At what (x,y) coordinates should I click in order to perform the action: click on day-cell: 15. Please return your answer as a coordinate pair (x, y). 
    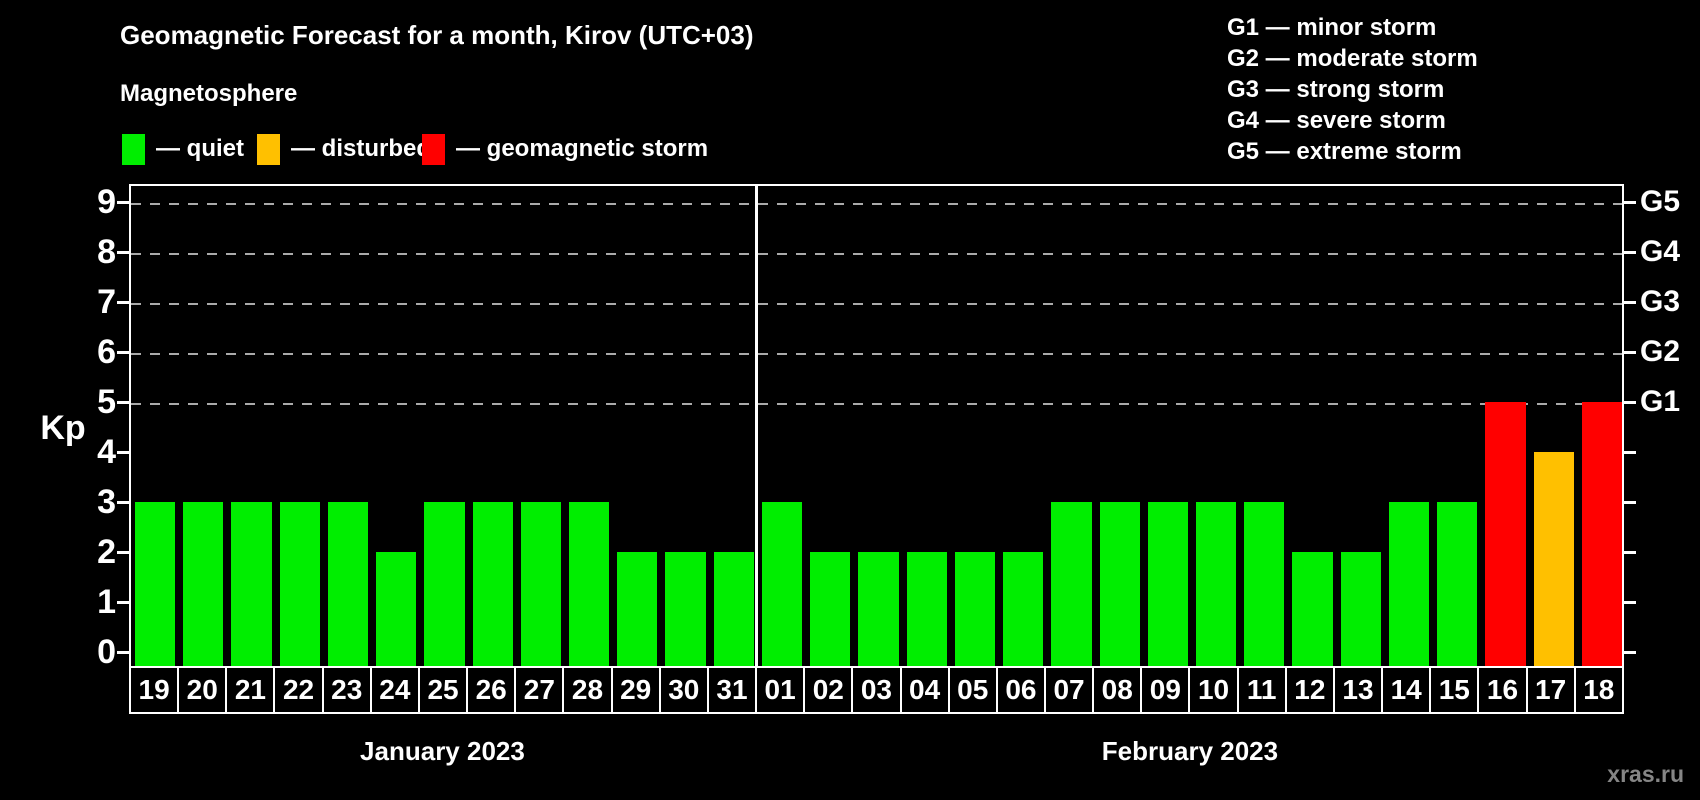
    Looking at the image, I should click on (1455, 690).